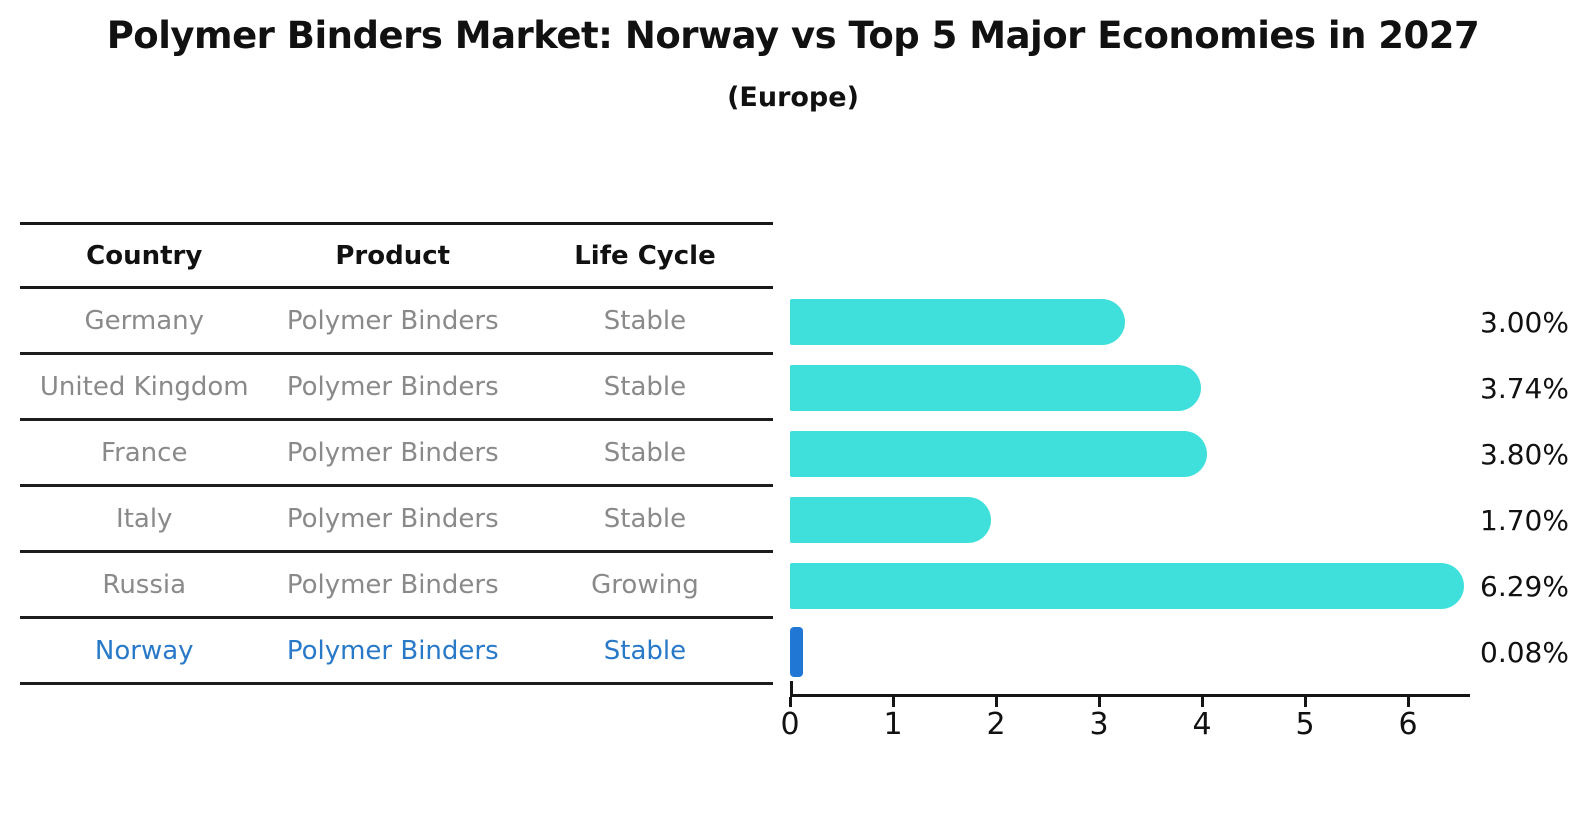 This screenshot has height=823, width=1586. What do you see at coordinates (998, 454) in the screenshot?
I see `bar-france` at bounding box center [998, 454].